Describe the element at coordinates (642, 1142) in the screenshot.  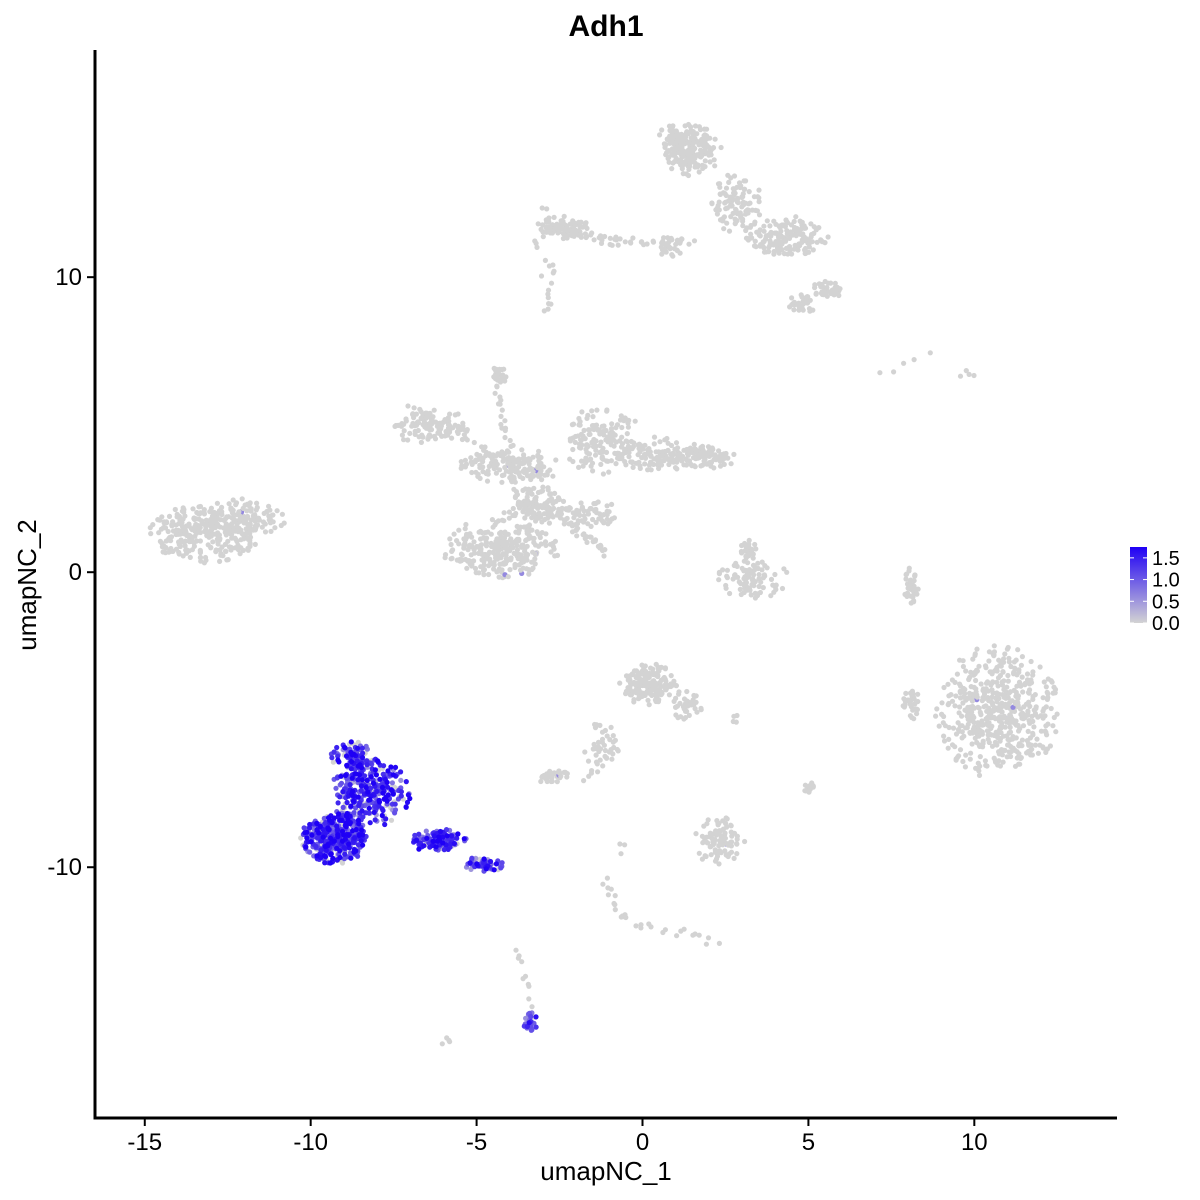
I see `x-tick-label: 0` at that location.